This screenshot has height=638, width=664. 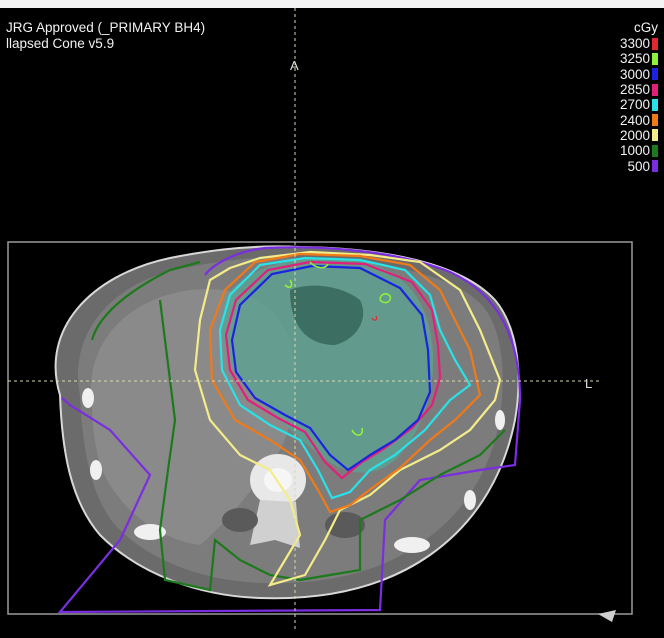 I want to click on legend-row-2850: 2850, so click(x=639, y=89).